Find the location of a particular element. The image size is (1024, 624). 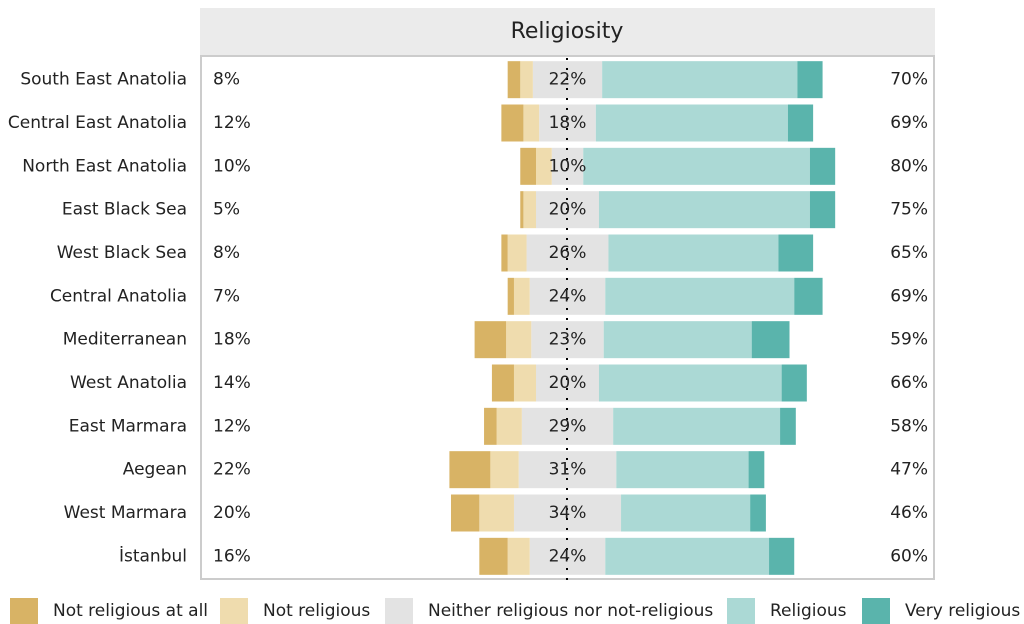

left-total-label: 7% is located at coordinates (226, 296).